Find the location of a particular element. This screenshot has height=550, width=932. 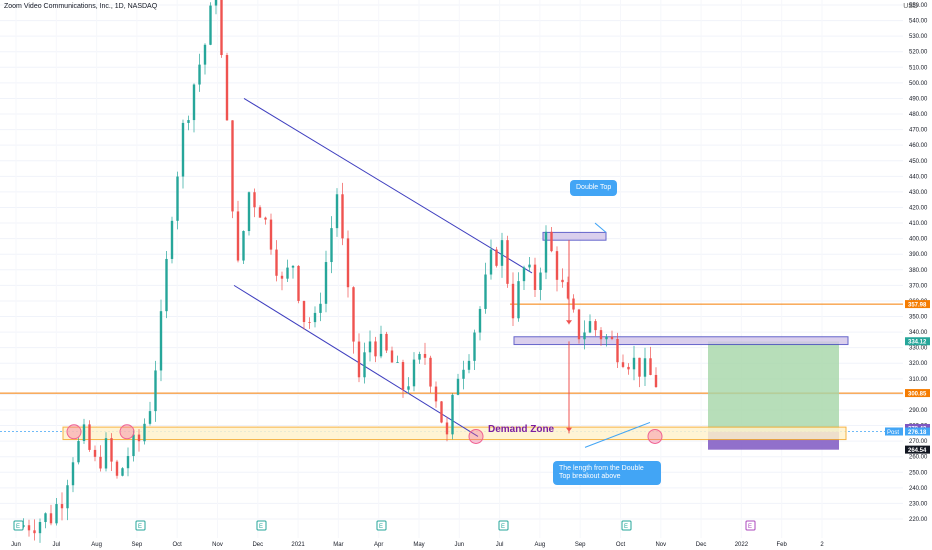

y-tick-label: 230.00 is located at coordinates (918, 504).